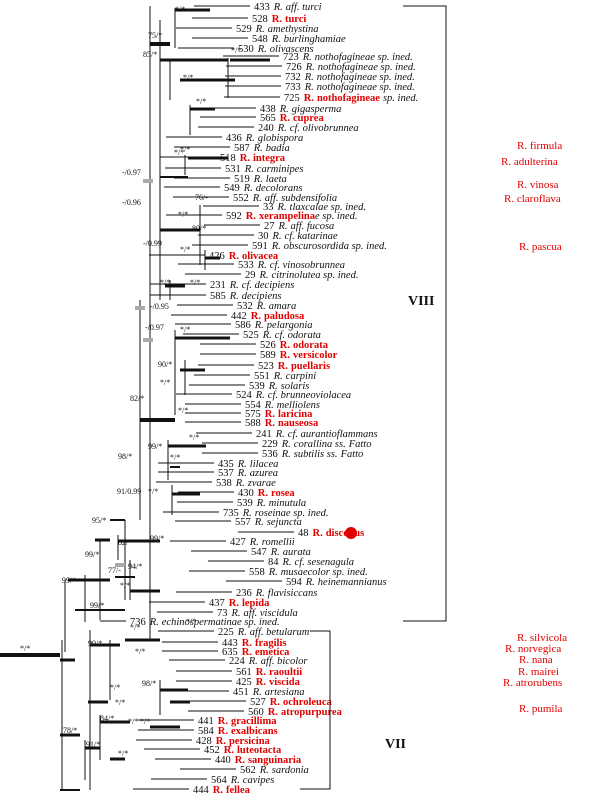 The height and width of the screenshot is (796, 599). What do you see at coordinates (204, 741) in the screenshot?
I see `taxon-number: 428` at bounding box center [204, 741].